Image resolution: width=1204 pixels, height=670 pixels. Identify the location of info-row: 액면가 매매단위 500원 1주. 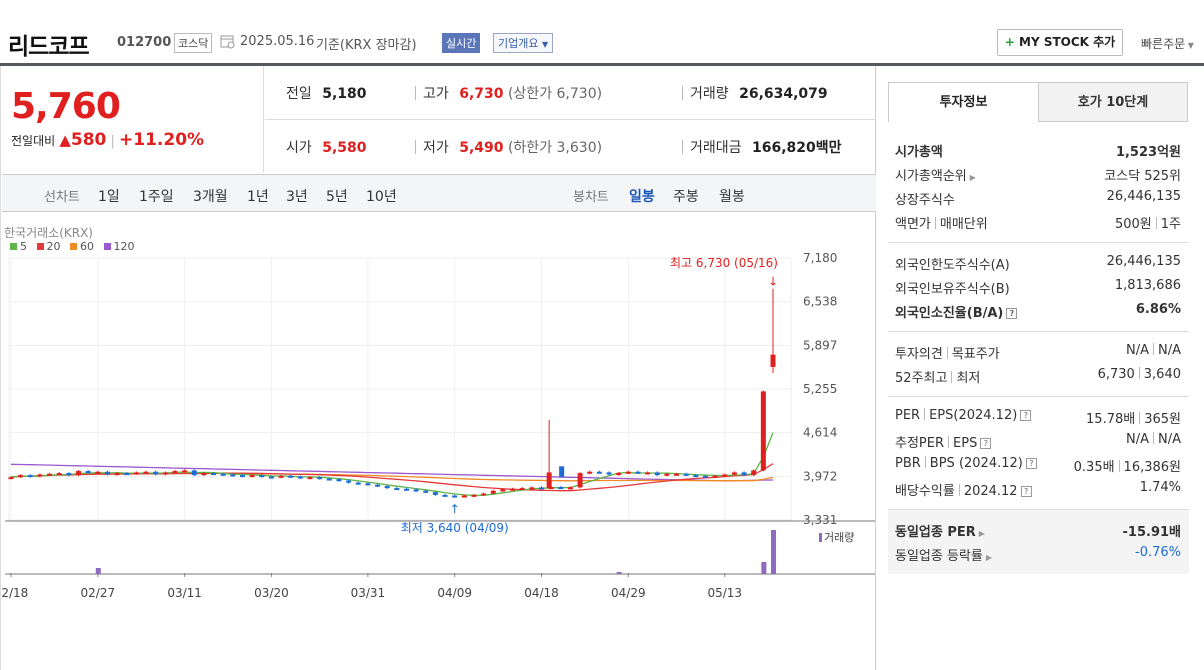
(1038, 222).